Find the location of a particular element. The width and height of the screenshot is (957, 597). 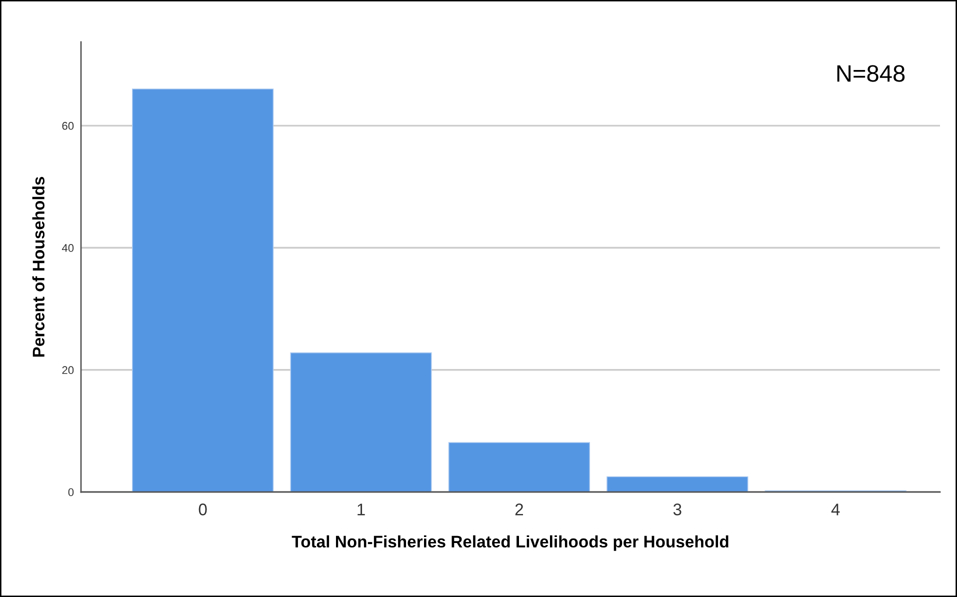

x-tick-label: 4 is located at coordinates (835, 510).